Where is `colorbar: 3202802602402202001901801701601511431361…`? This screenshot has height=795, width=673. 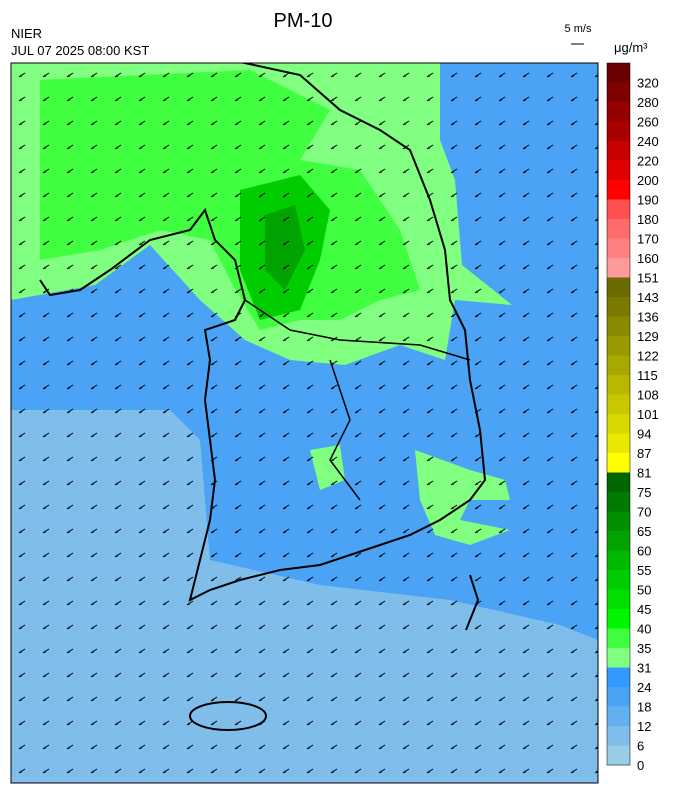 colorbar: 3202802602402202001901801701601511431361… is located at coordinates (632, 417).